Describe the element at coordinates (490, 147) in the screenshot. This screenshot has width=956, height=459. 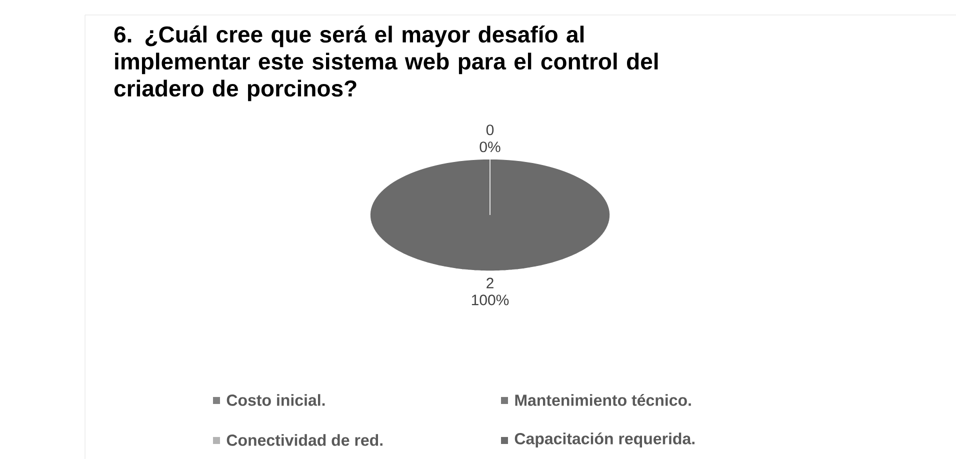
I see `text: 0%` at that location.